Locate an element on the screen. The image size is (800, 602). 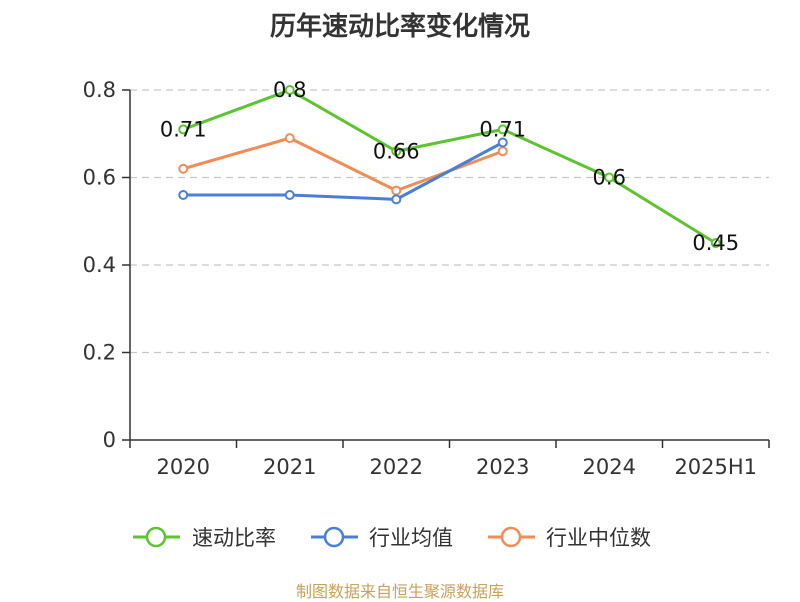
x-tick-label: 2024 is located at coordinates (609, 467).